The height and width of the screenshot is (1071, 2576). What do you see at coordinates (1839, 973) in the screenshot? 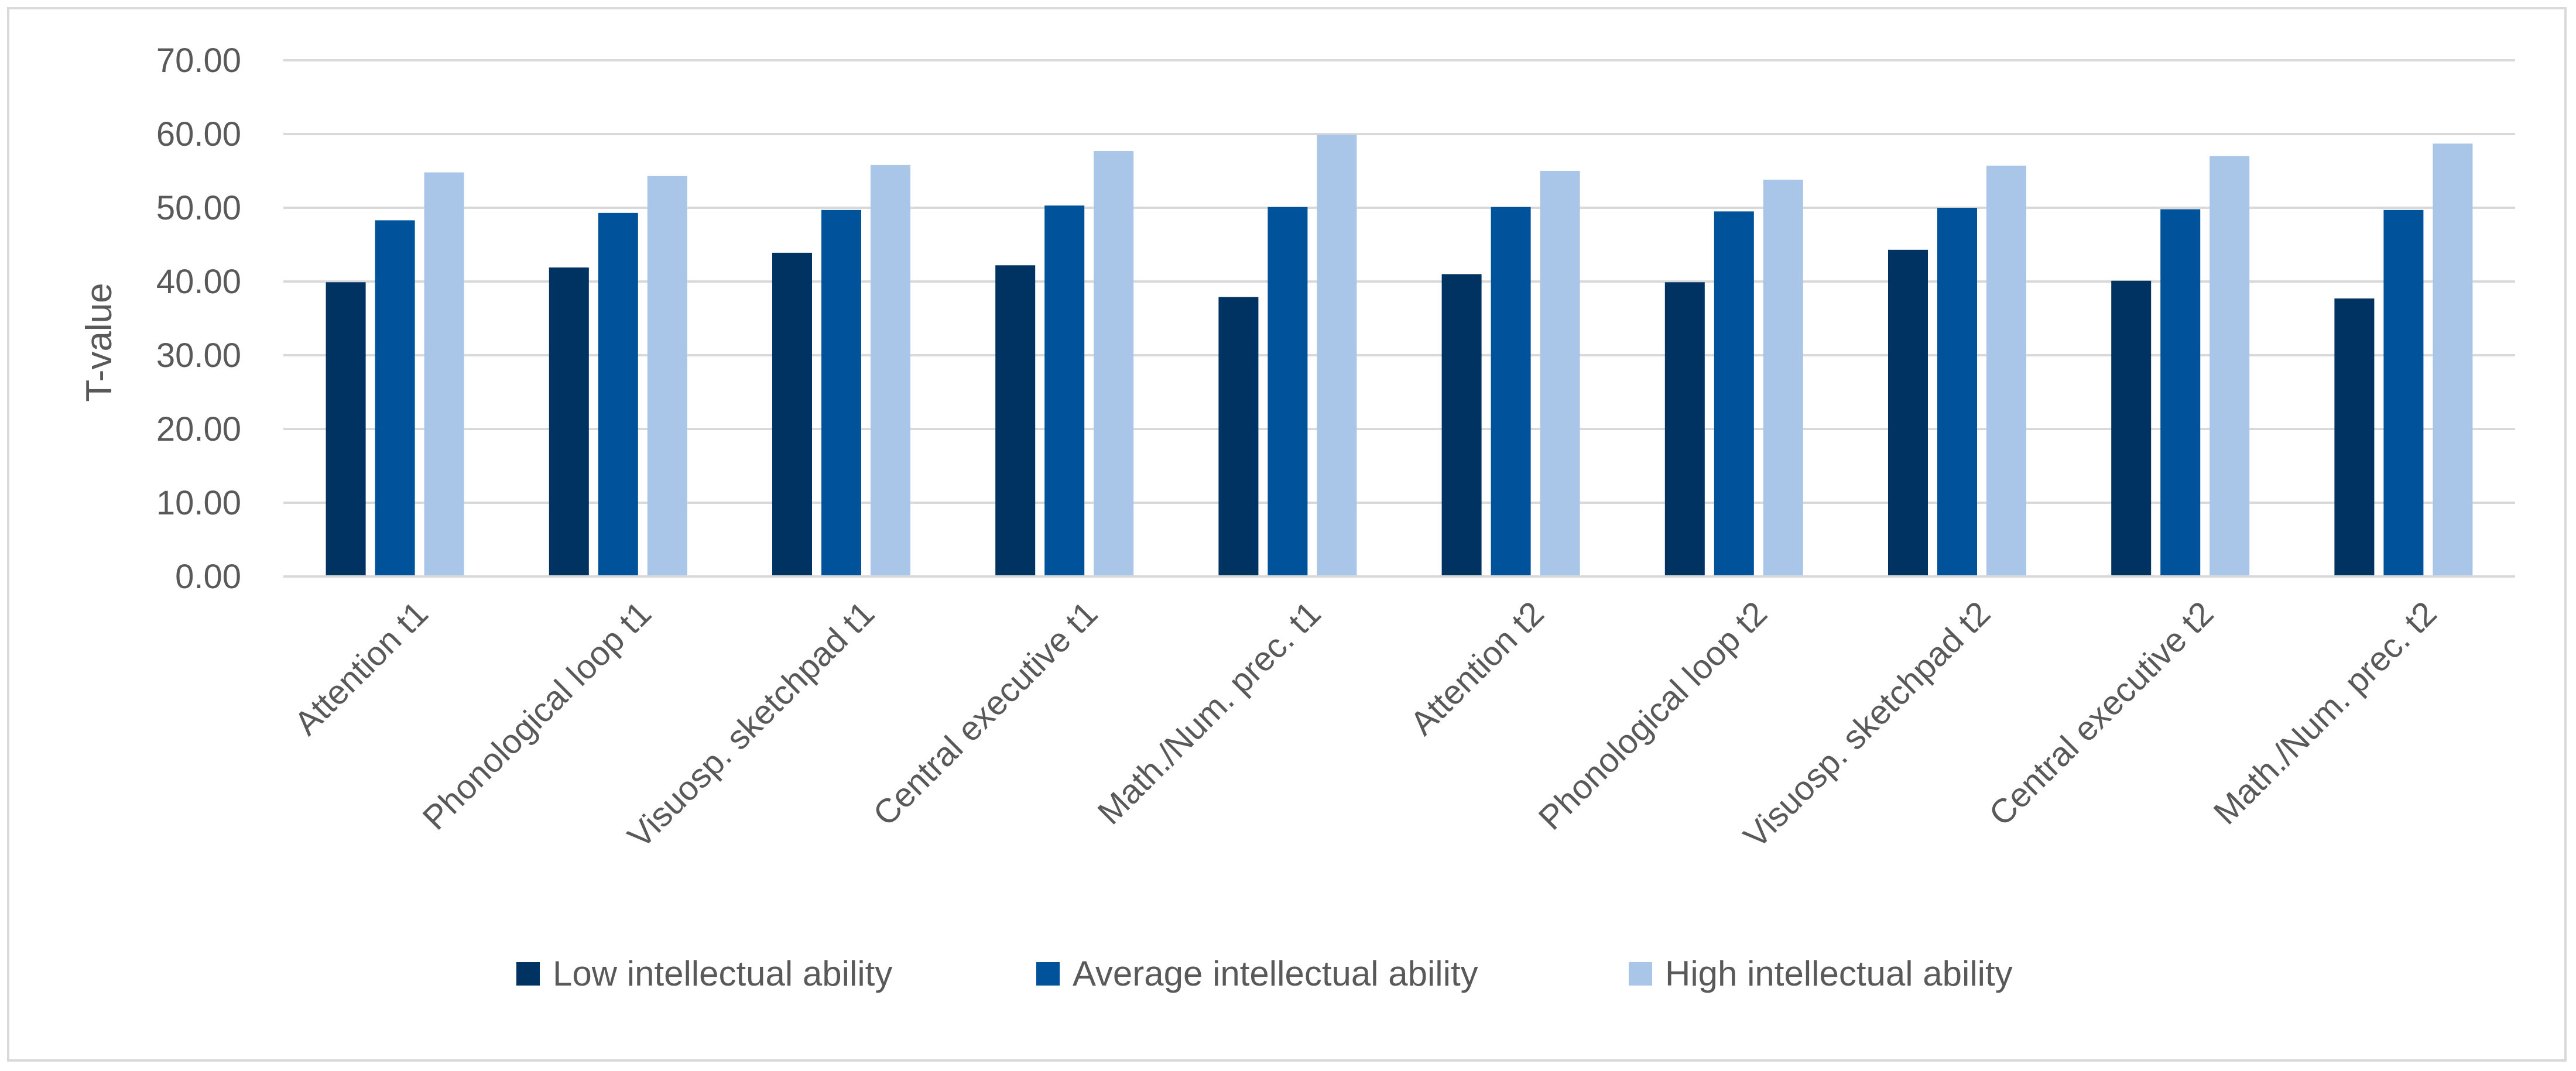
I see `legend-label: High intellectual ability` at bounding box center [1839, 973].